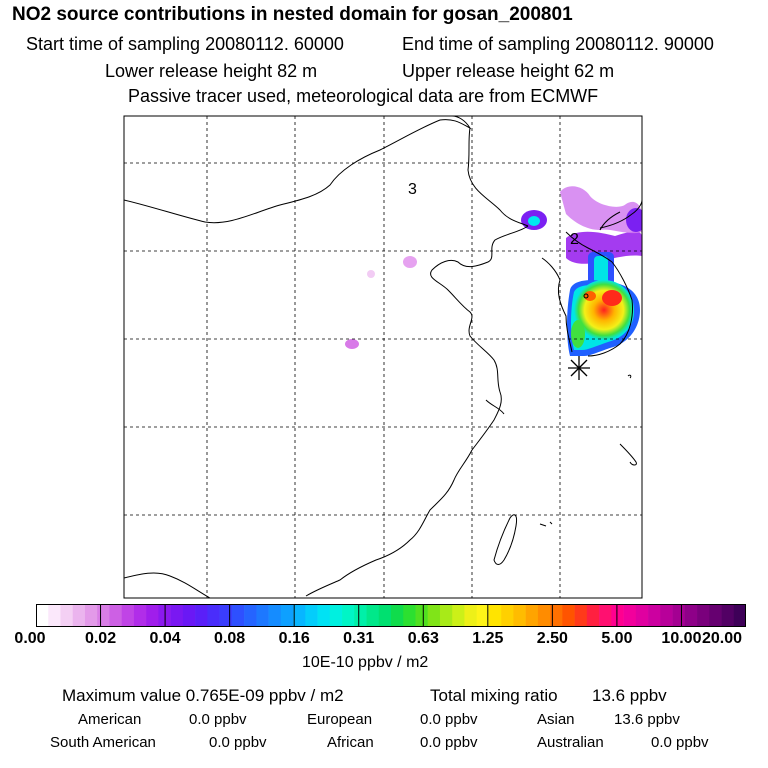 The width and height of the screenshot is (768, 768). What do you see at coordinates (556, 719) in the screenshot?
I see `region-name: Asian` at bounding box center [556, 719].